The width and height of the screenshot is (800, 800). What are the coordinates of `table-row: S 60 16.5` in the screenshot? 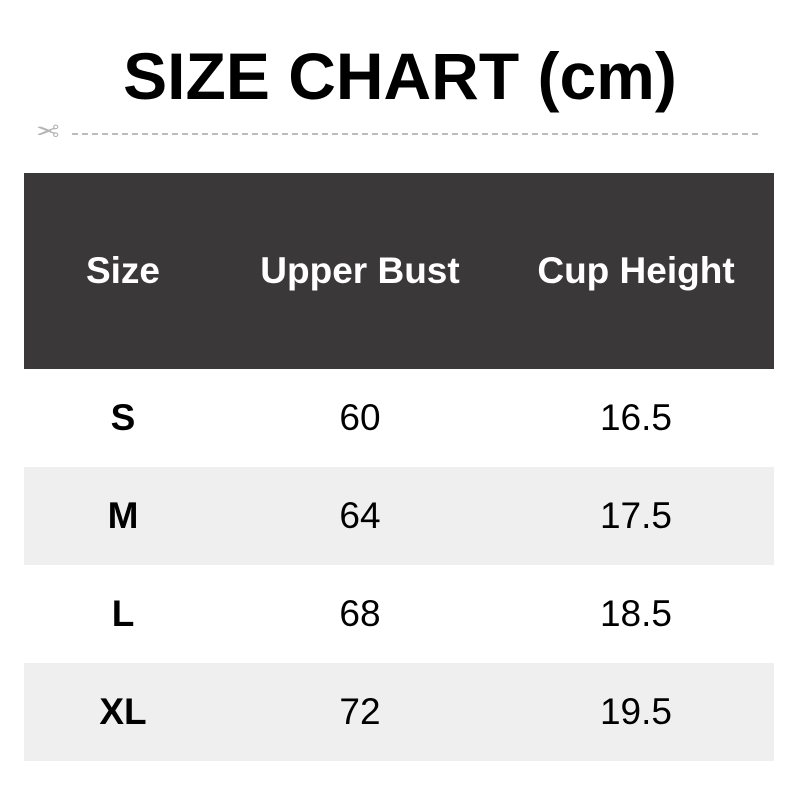 It's located at (399, 418).